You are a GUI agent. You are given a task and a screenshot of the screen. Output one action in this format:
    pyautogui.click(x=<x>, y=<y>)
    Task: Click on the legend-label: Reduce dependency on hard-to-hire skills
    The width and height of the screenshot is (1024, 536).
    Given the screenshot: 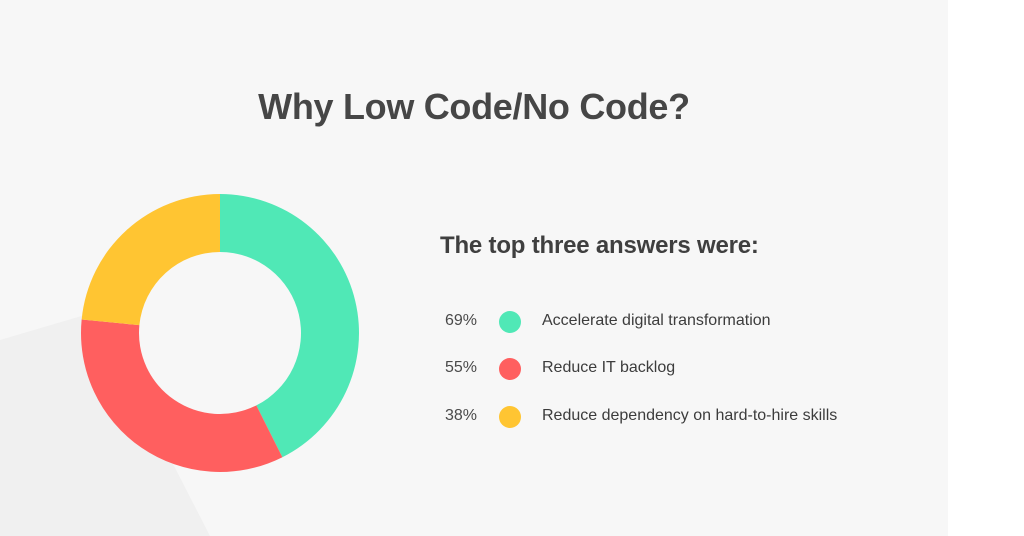 What is the action you would take?
    pyautogui.click(x=690, y=415)
    